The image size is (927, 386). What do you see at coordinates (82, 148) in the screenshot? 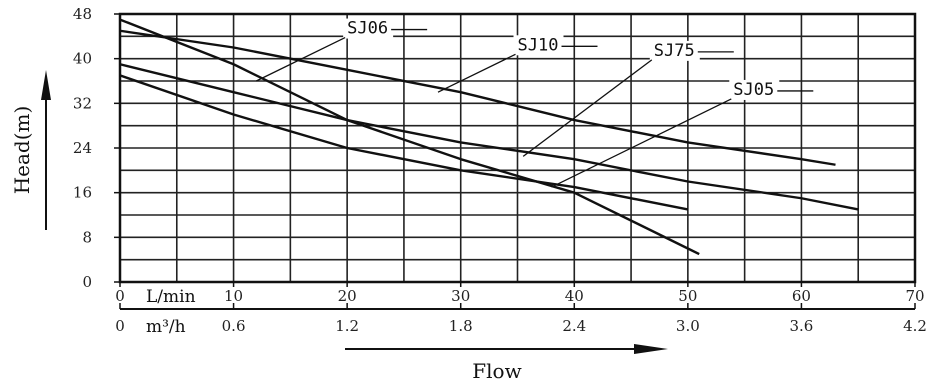
I see `y-tick-label: 24` at bounding box center [82, 148].